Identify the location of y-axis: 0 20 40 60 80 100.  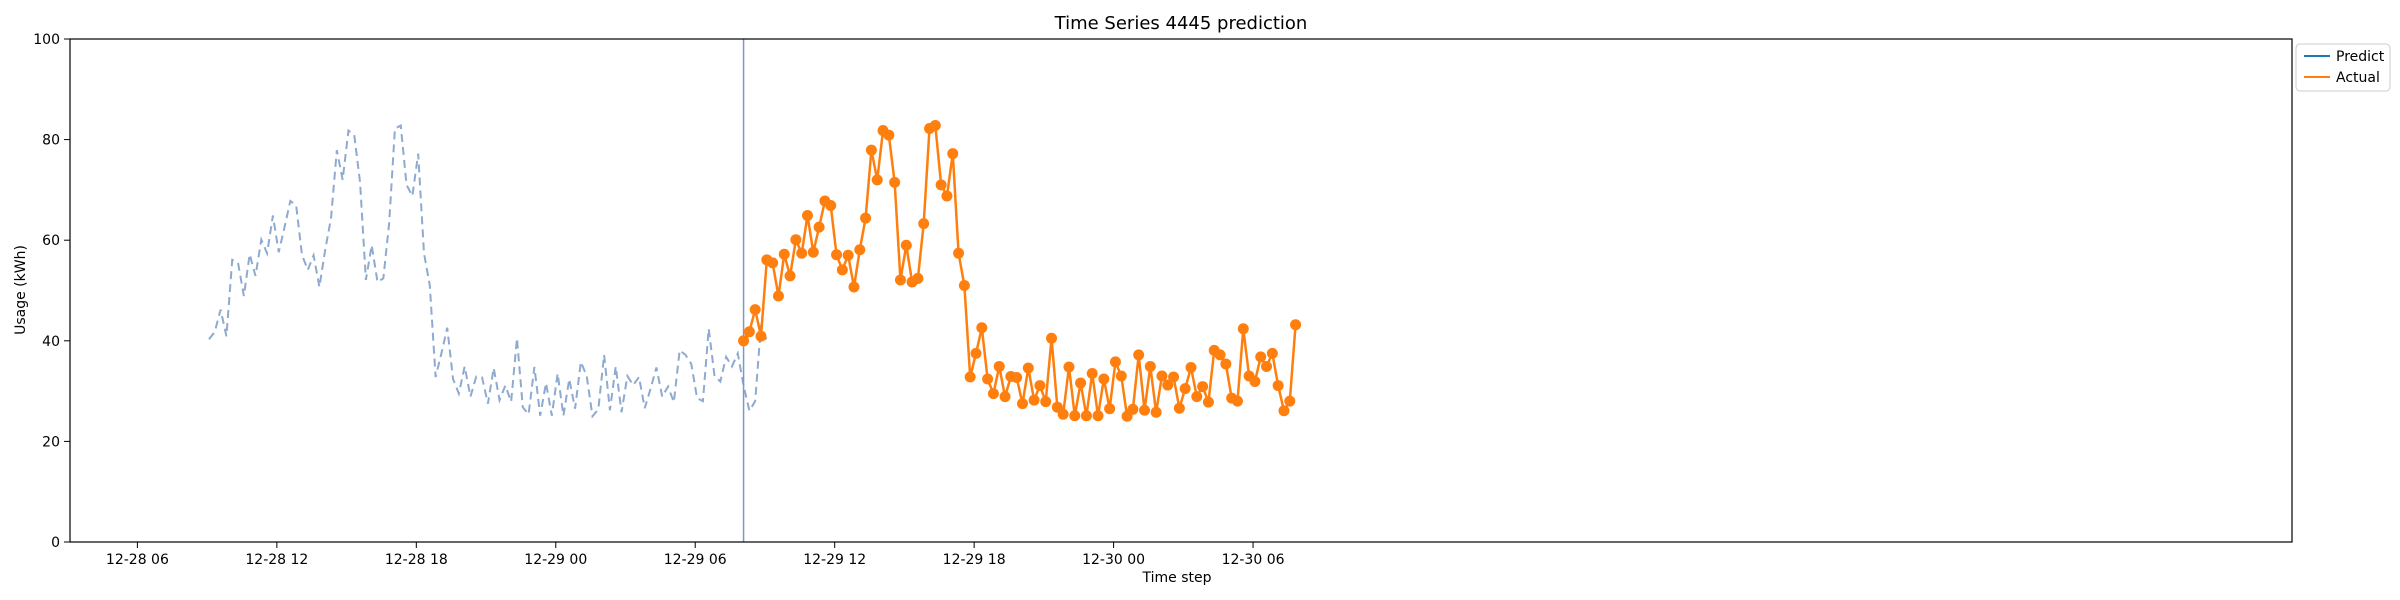
(51, 291).